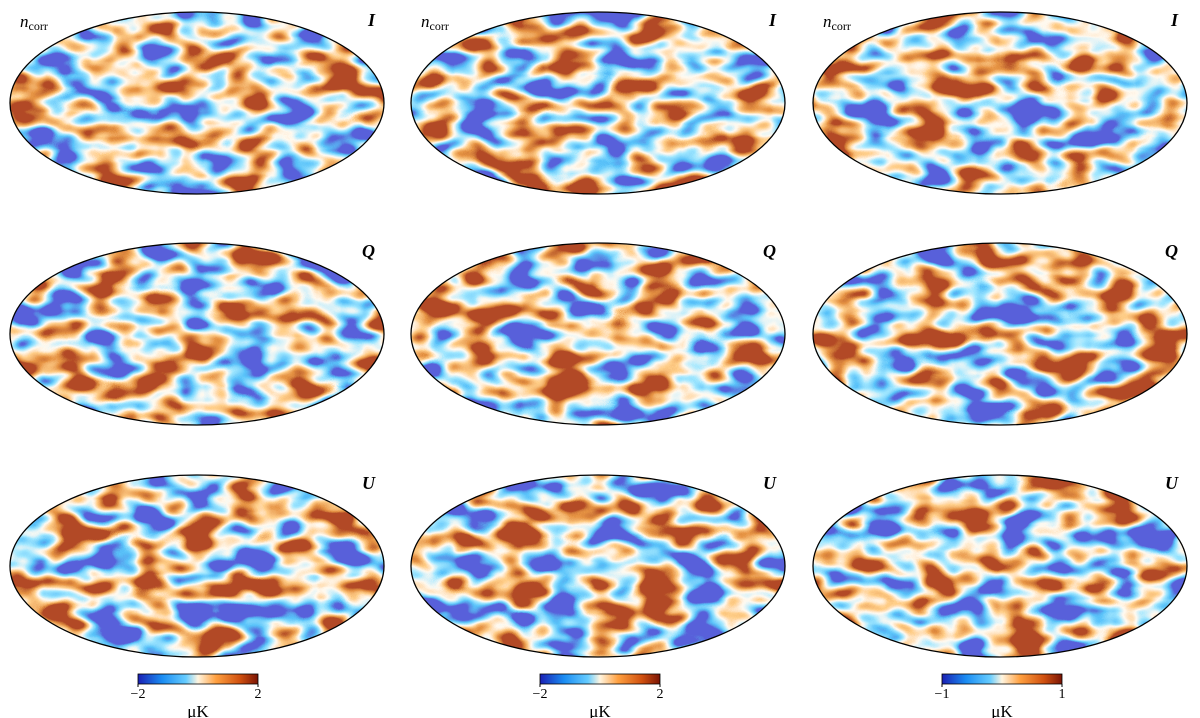 Image resolution: width=1200 pixels, height=718 pixels. What do you see at coordinates (1000, 695) in the screenshot?
I see `colorbar: −1 1 μK` at bounding box center [1000, 695].